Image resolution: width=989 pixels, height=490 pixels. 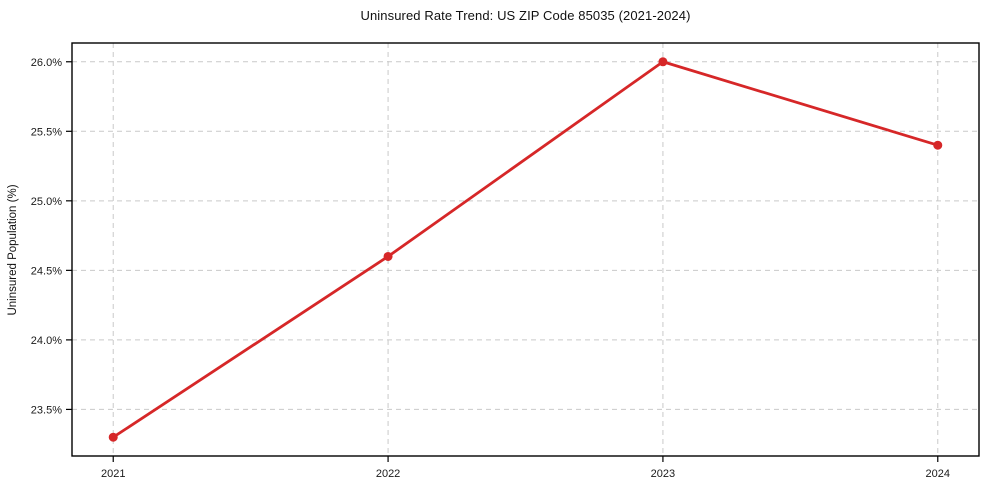 I want to click on x-tick-label: 2021, so click(x=113, y=474).